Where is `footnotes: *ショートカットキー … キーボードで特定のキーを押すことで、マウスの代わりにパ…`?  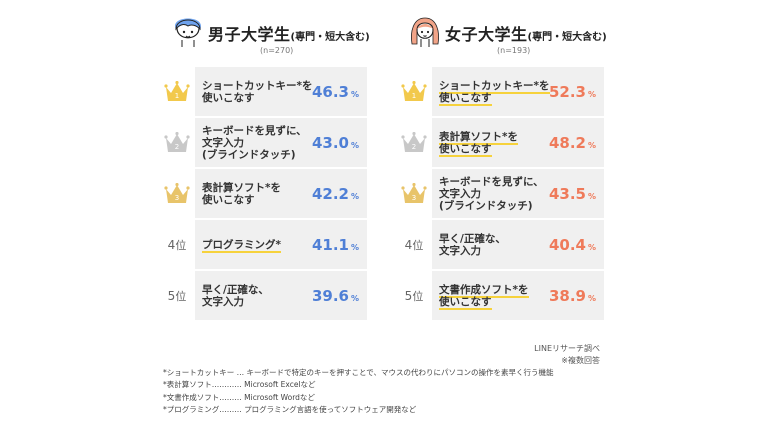 footnotes: *ショートカットキー … キーボードで特定のキーを押すことで、マウスの代わりにパ… is located at coordinates (358, 392).